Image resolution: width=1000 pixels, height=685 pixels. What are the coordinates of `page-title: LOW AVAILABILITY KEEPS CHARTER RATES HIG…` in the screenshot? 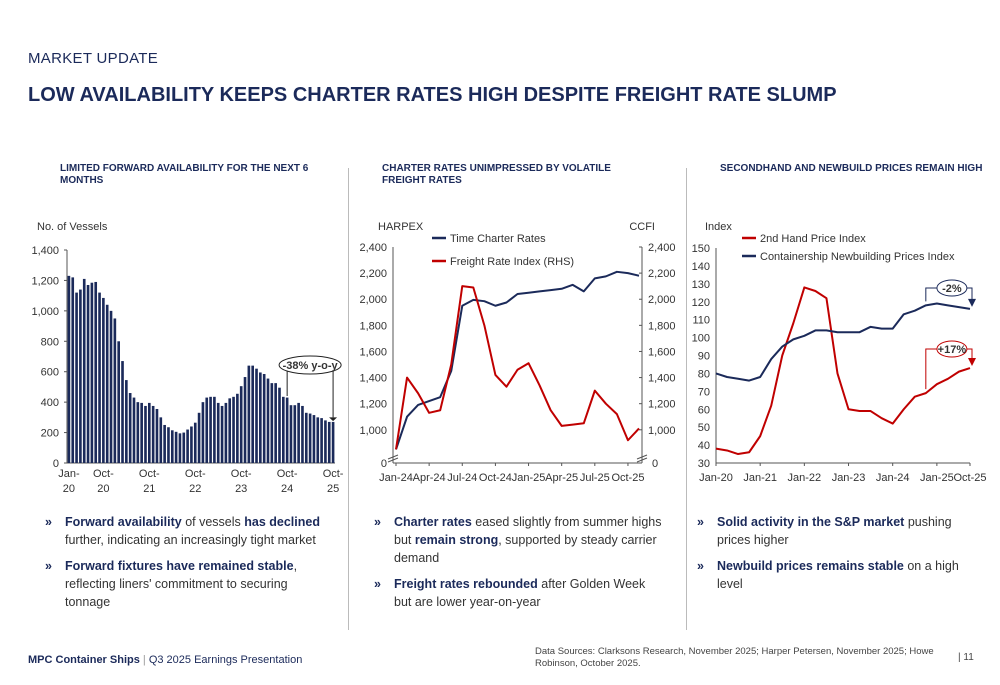 It's located at (432, 95).